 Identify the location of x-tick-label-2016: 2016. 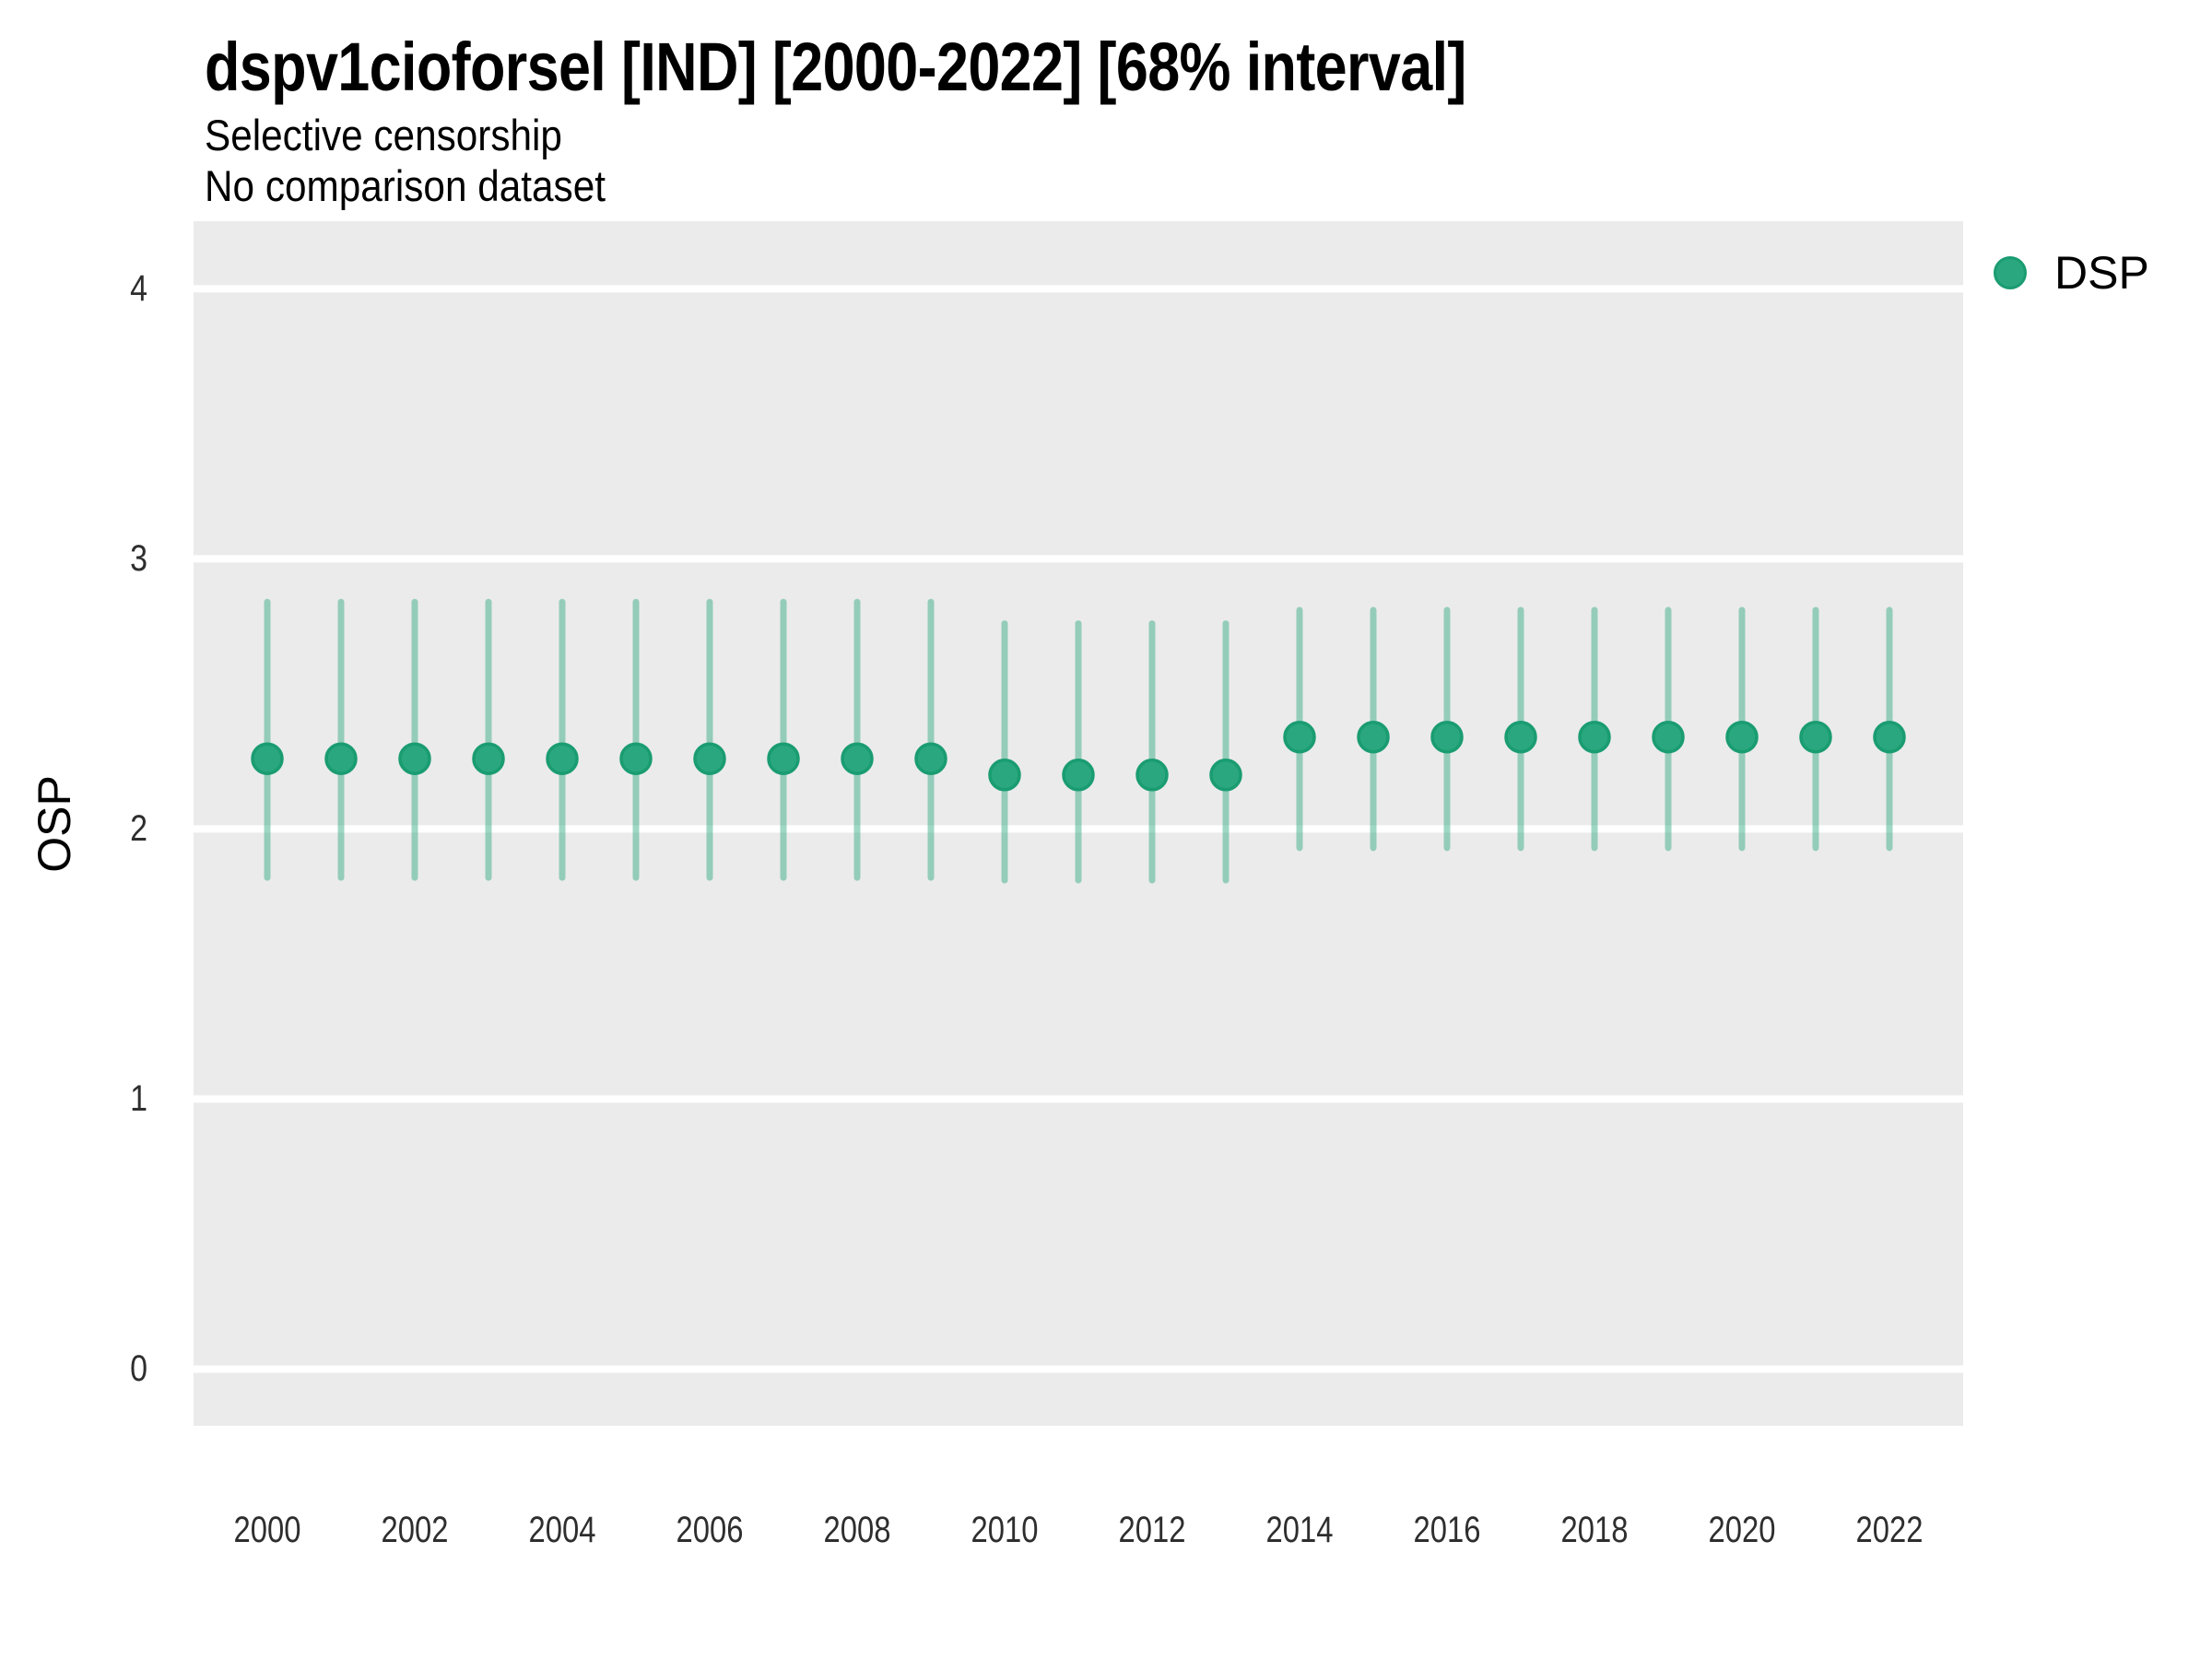
(1447, 1530).